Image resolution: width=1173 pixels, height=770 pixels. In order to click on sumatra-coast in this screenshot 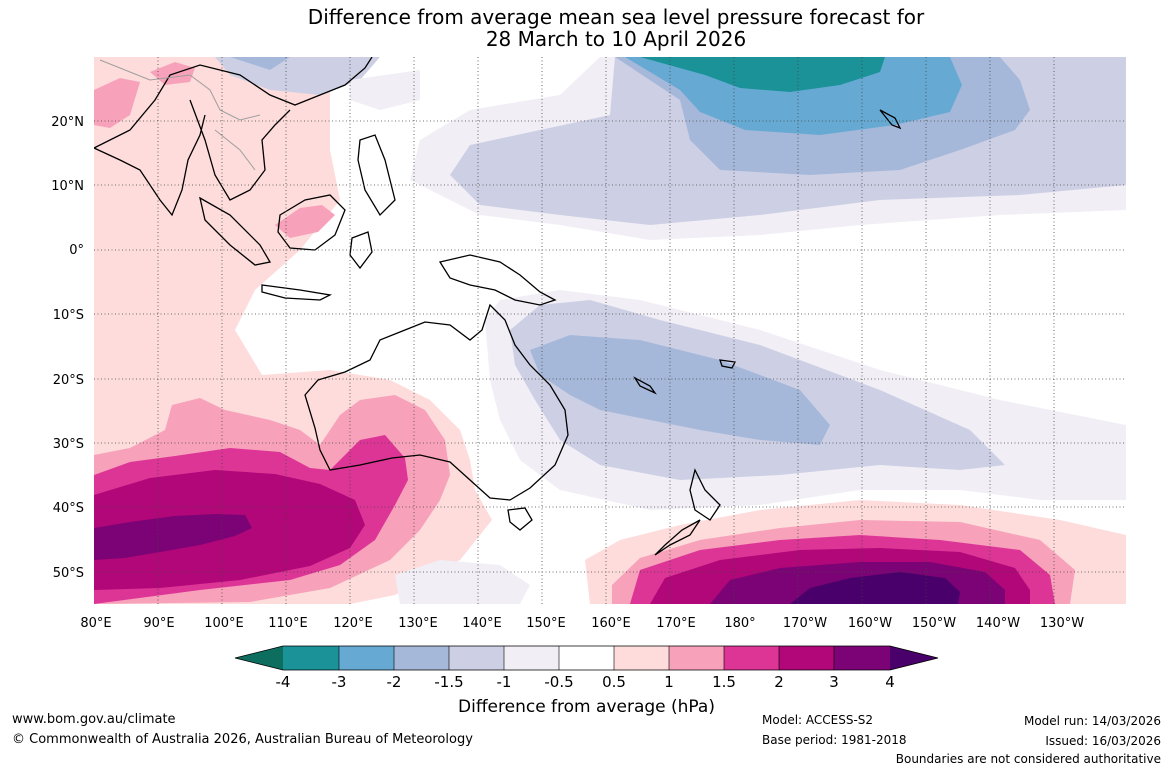, I will do `click(235, 231)`.